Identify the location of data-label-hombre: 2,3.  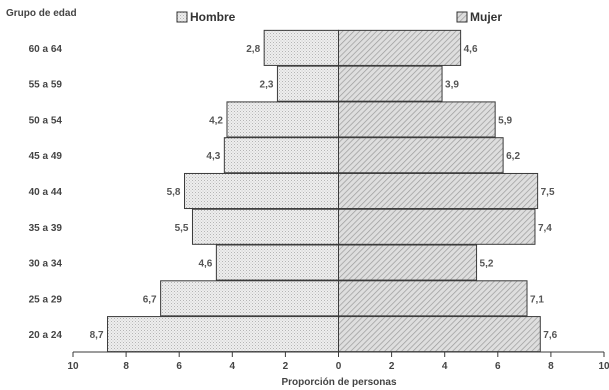
(267, 85).